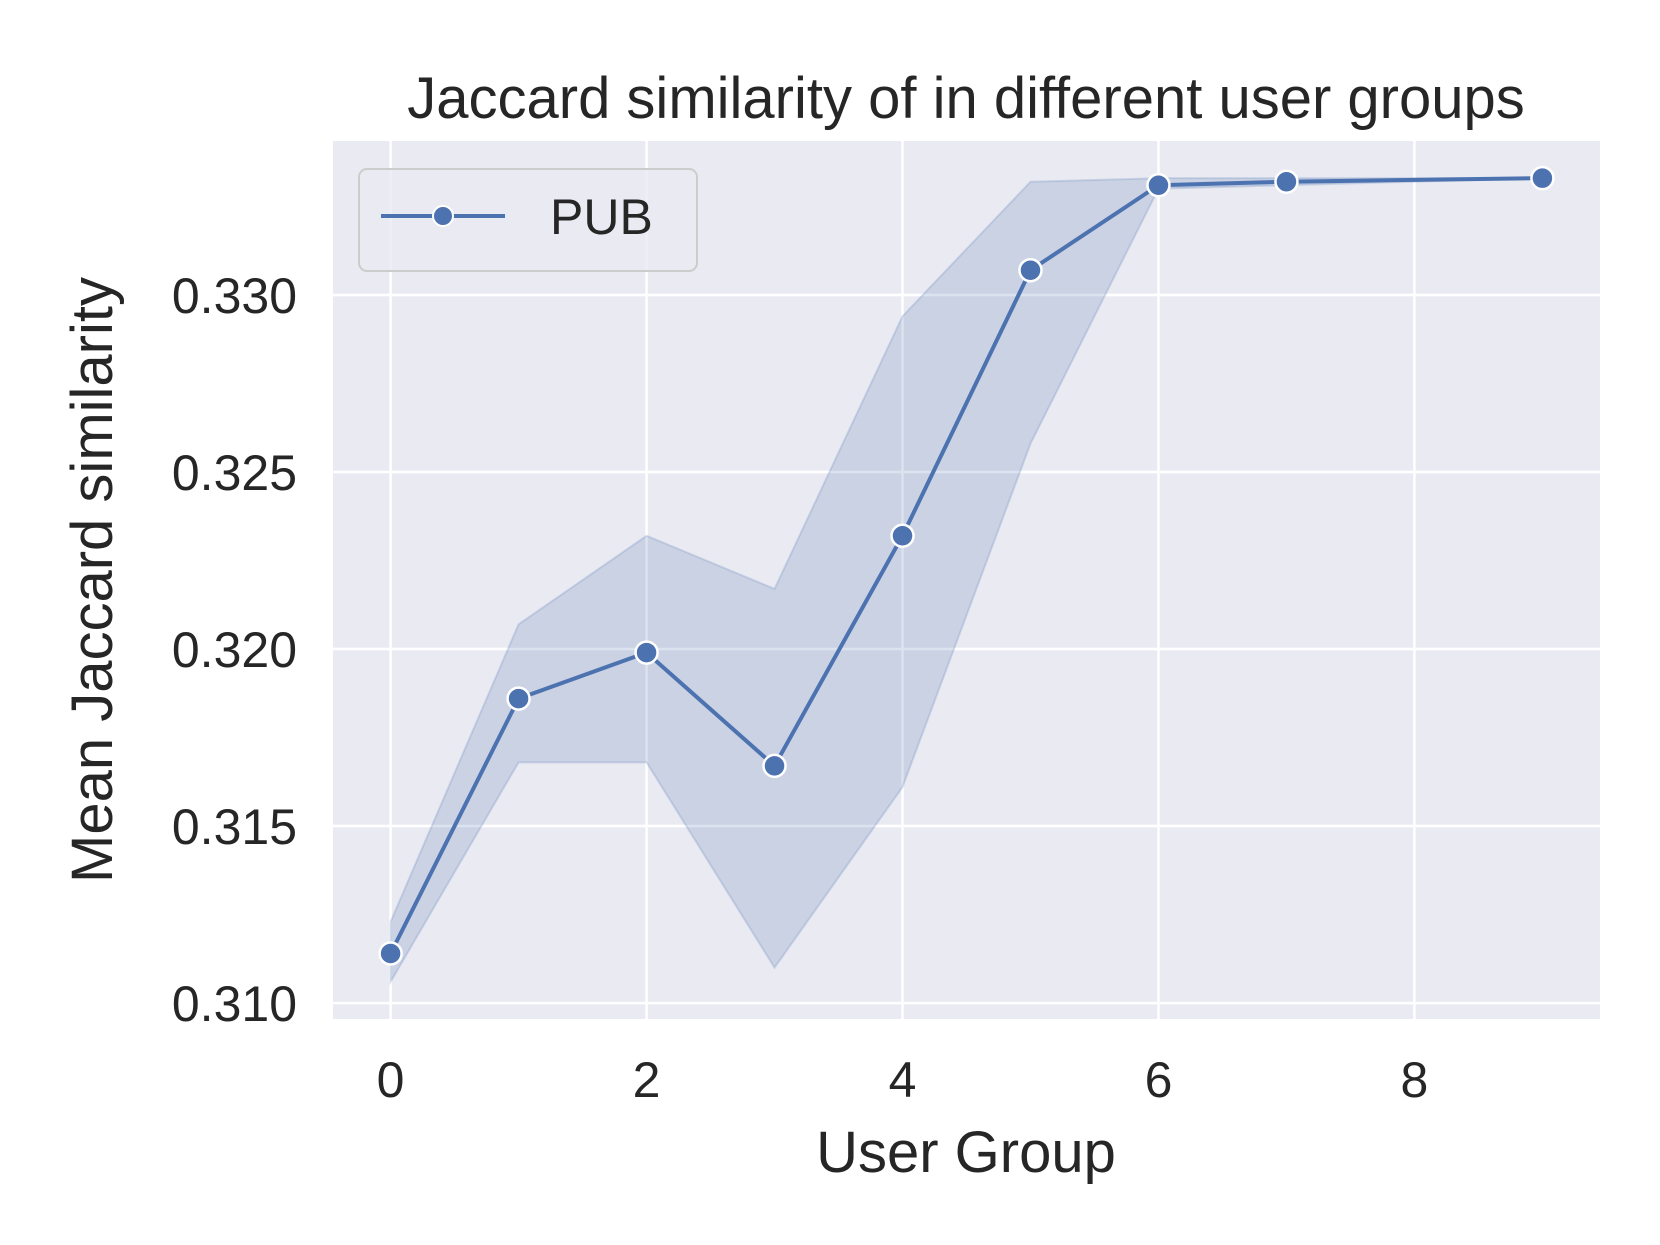 The width and height of the screenshot is (1660, 1245). Describe the element at coordinates (391, 1080) in the screenshot. I see `x-tick-label: 0` at that location.